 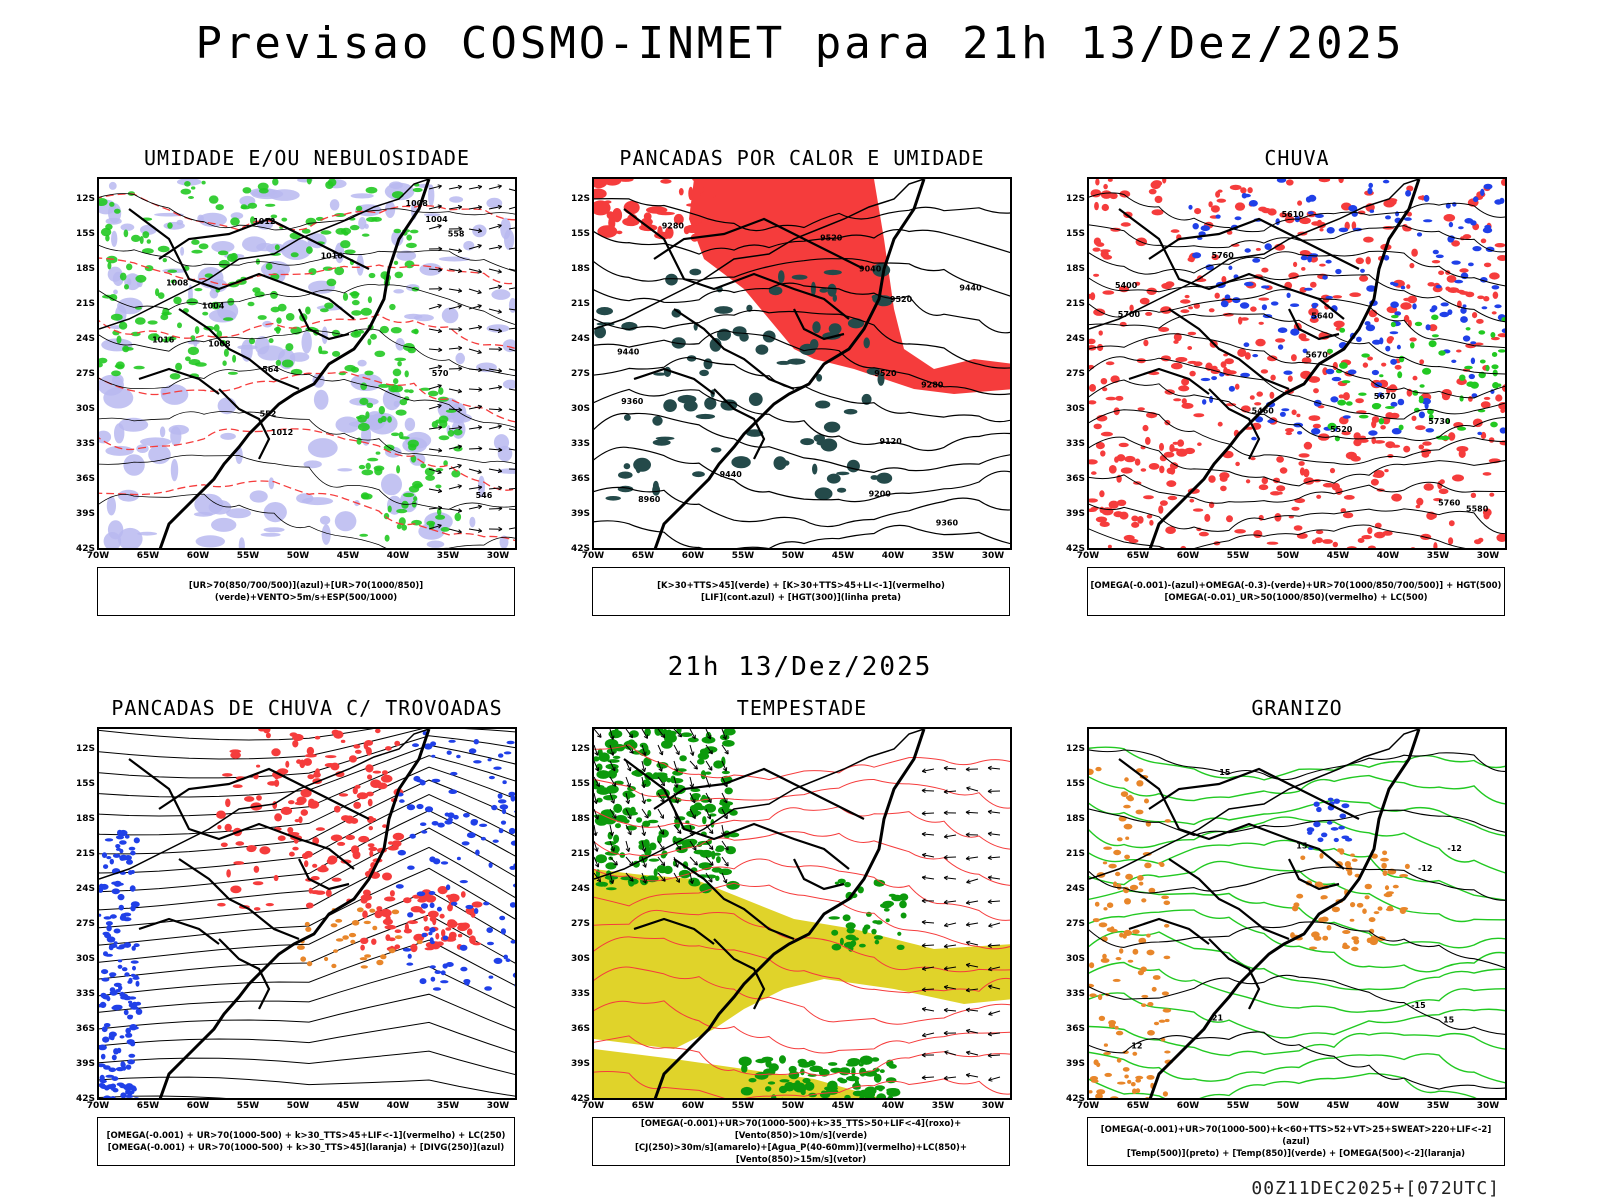 I want to click on map-panel-trovoadas, so click(x=307, y=913).